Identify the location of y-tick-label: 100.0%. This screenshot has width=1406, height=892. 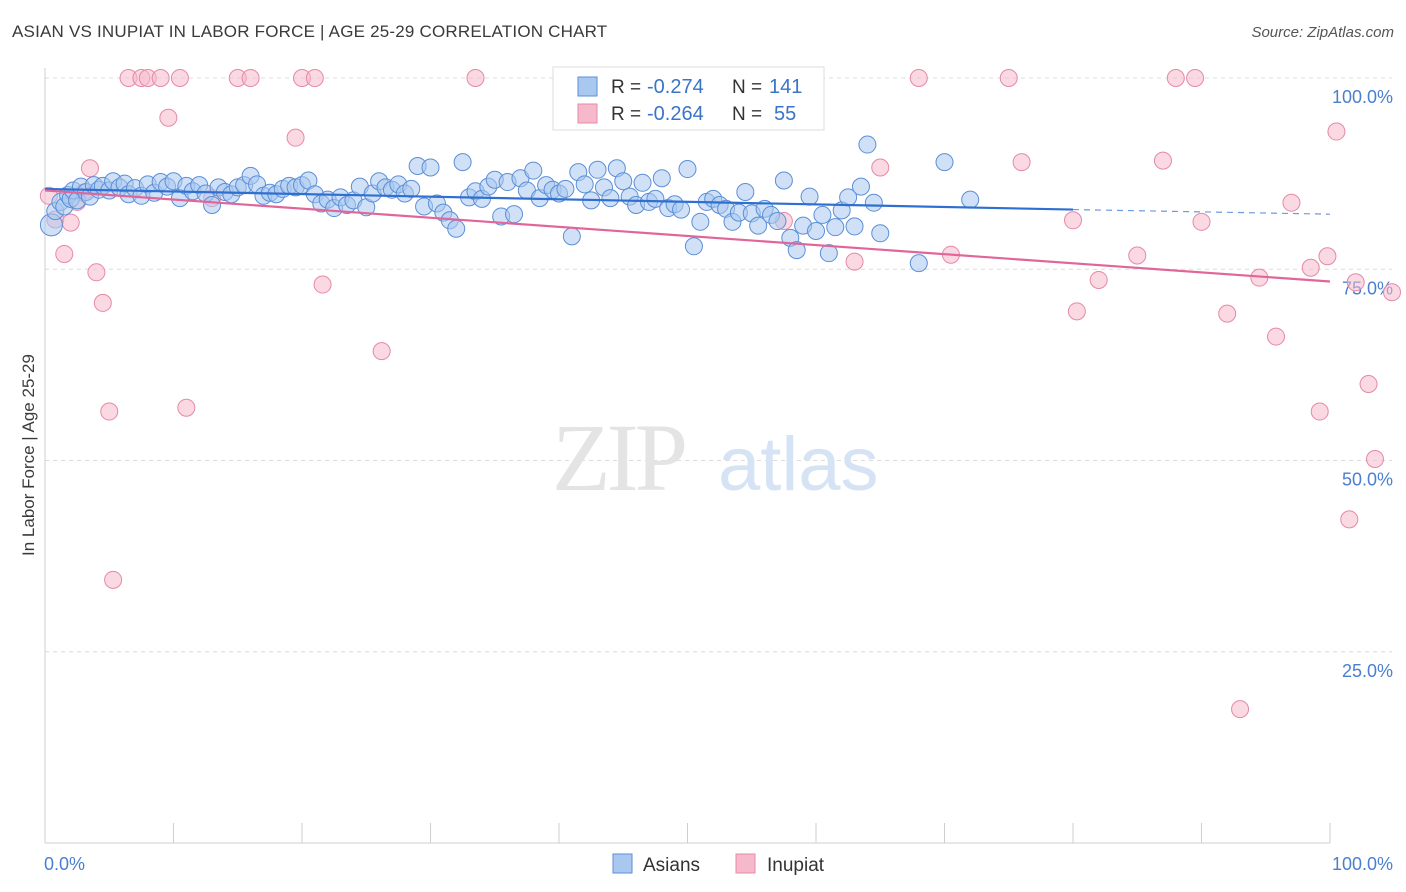
(1362, 97).